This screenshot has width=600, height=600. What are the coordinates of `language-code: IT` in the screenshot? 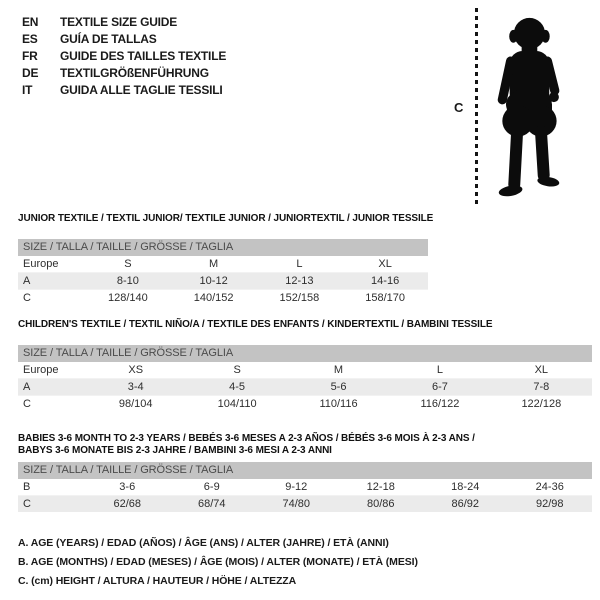 It's located at (27, 90).